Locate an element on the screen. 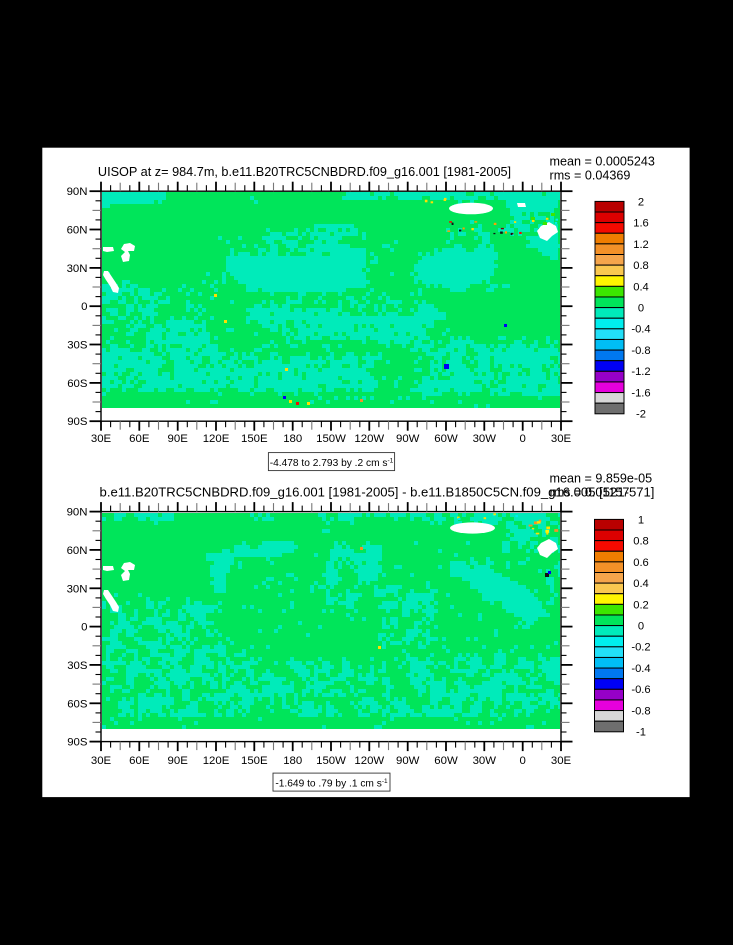 The height and width of the screenshot is (945, 733). svg-text: rms = 0.04369 is located at coordinates (590, 176).